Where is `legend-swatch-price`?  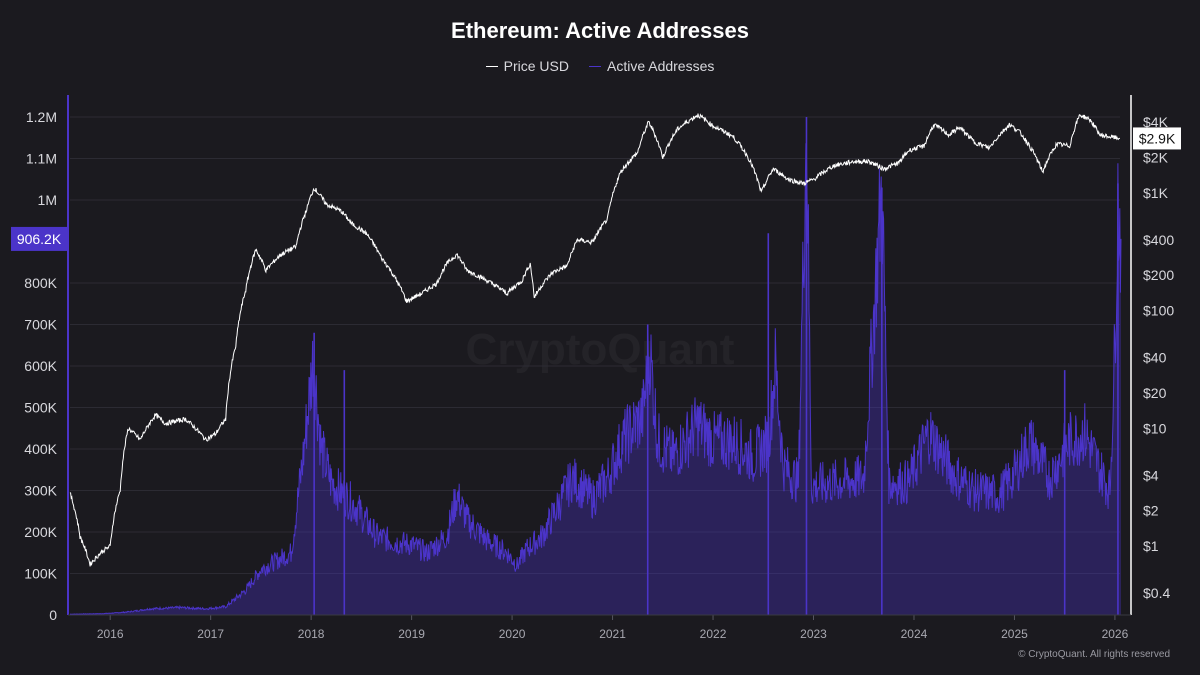
legend-swatch-price is located at coordinates (491, 66).